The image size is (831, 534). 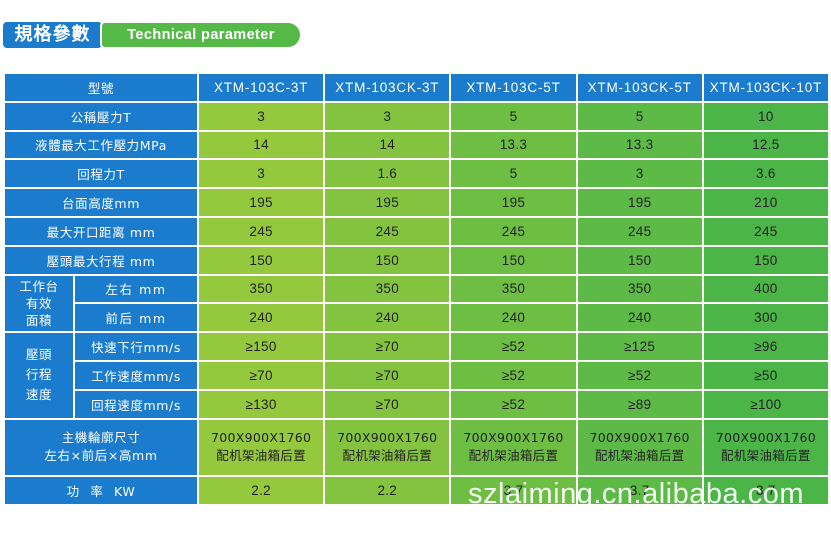 What do you see at coordinates (765, 346) in the screenshot?
I see `value-cell: ≥96` at bounding box center [765, 346].